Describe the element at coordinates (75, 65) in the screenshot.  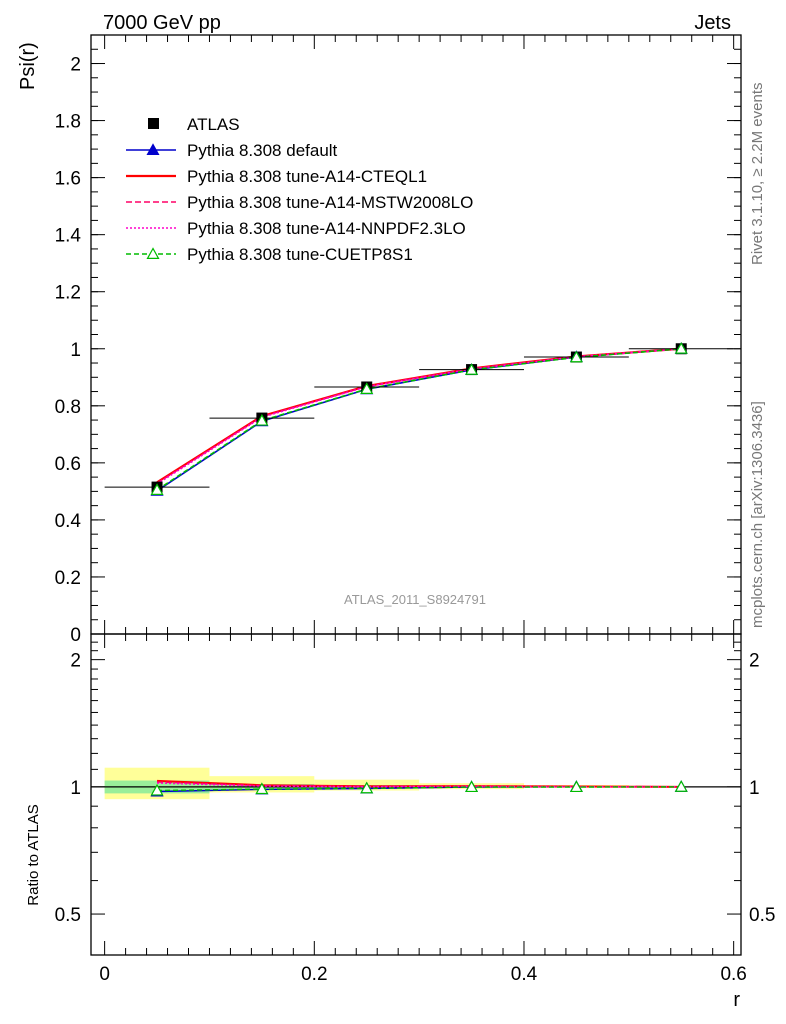
I see `main-ytick-label: 2` at that location.